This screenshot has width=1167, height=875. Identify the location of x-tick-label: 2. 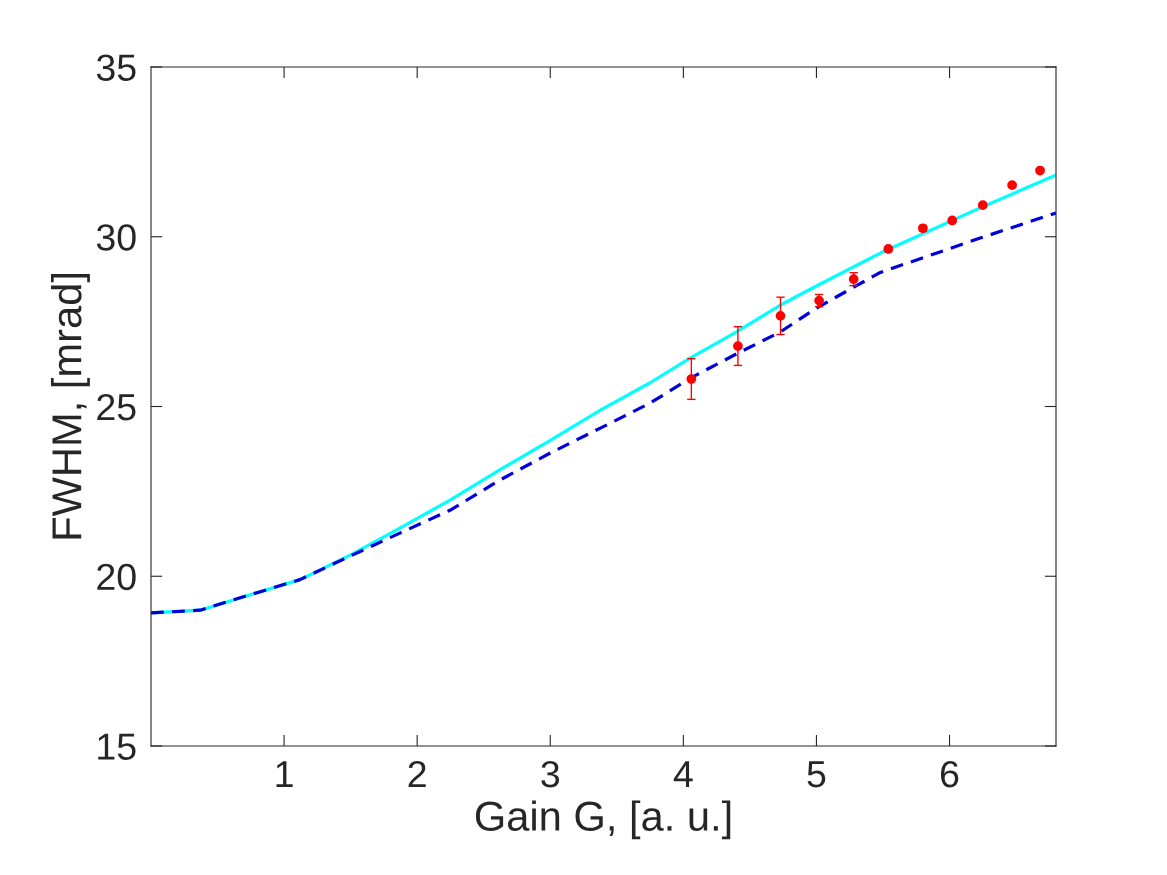
(417, 774).